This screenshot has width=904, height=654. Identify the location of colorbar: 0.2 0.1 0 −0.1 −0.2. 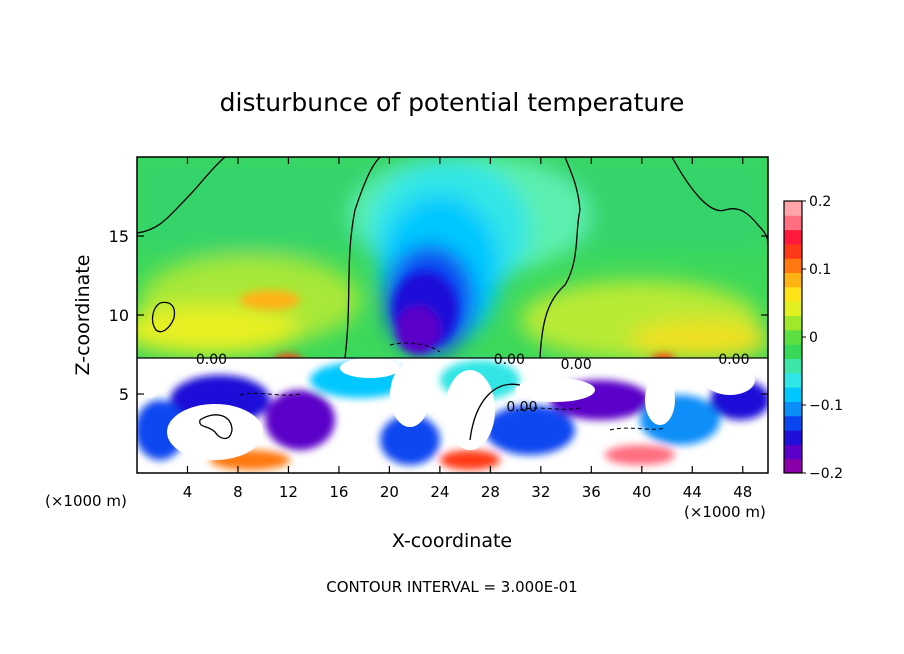
(813, 338).